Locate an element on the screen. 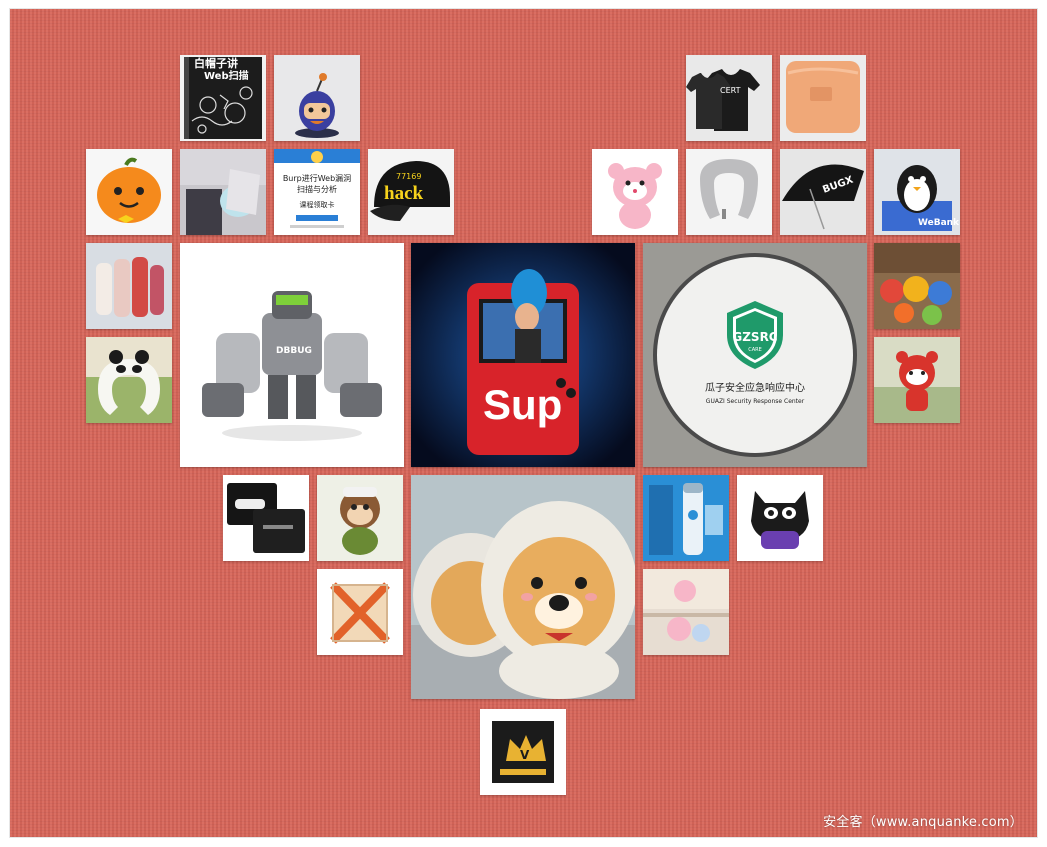 This screenshot has height=847, width=1047. cap-hack-text: hack is located at coordinates (404, 193).